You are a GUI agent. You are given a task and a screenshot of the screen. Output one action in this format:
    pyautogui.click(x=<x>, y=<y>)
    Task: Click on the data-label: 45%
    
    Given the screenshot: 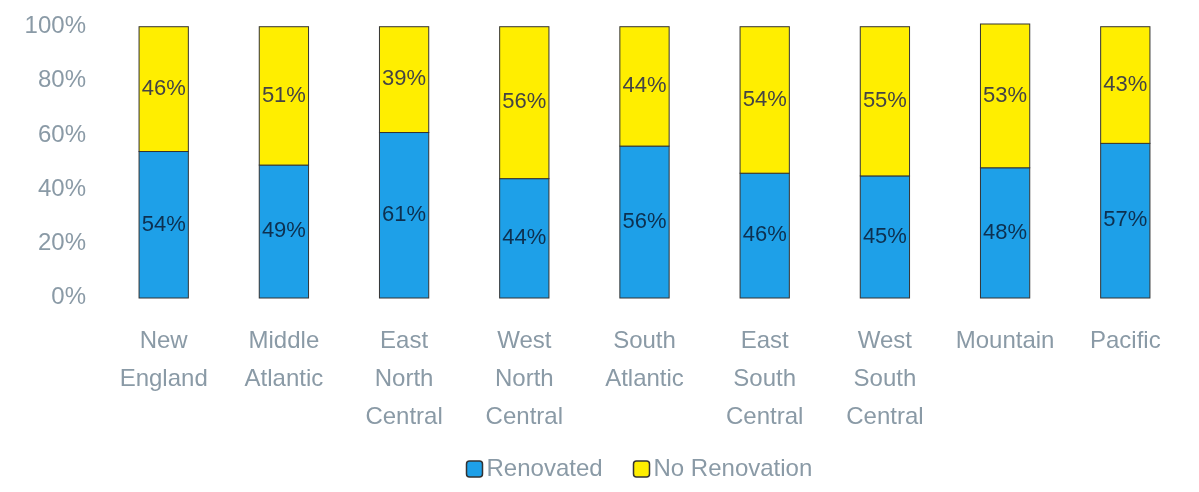 What is the action you would take?
    pyautogui.click(x=884, y=235)
    